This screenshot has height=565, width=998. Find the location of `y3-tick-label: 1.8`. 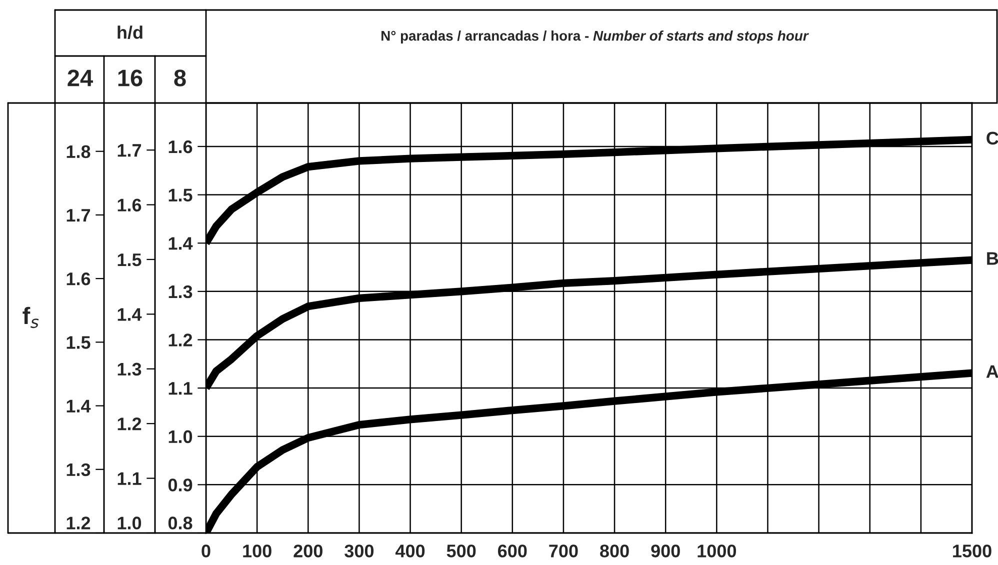

y3-tick-label: 1.8 is located at coordinates (78, 151).